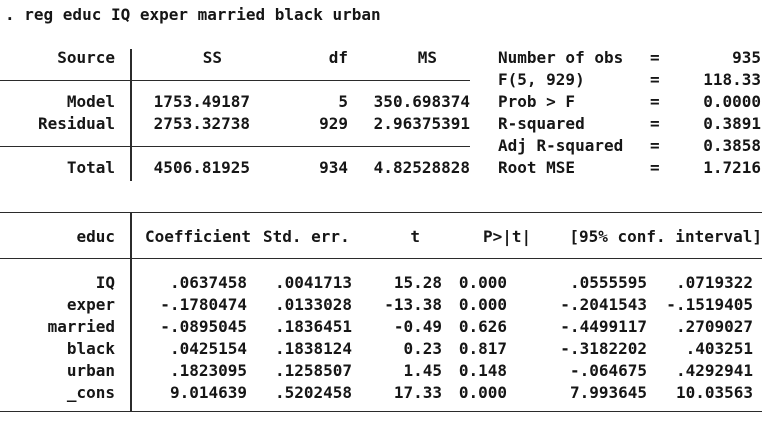 Image resolution: width=768 pixels, height=421 pixels. Describe the element at coordinates (603, 348) in the screenshot. I see `ci-lower: -.3182202` at that location.